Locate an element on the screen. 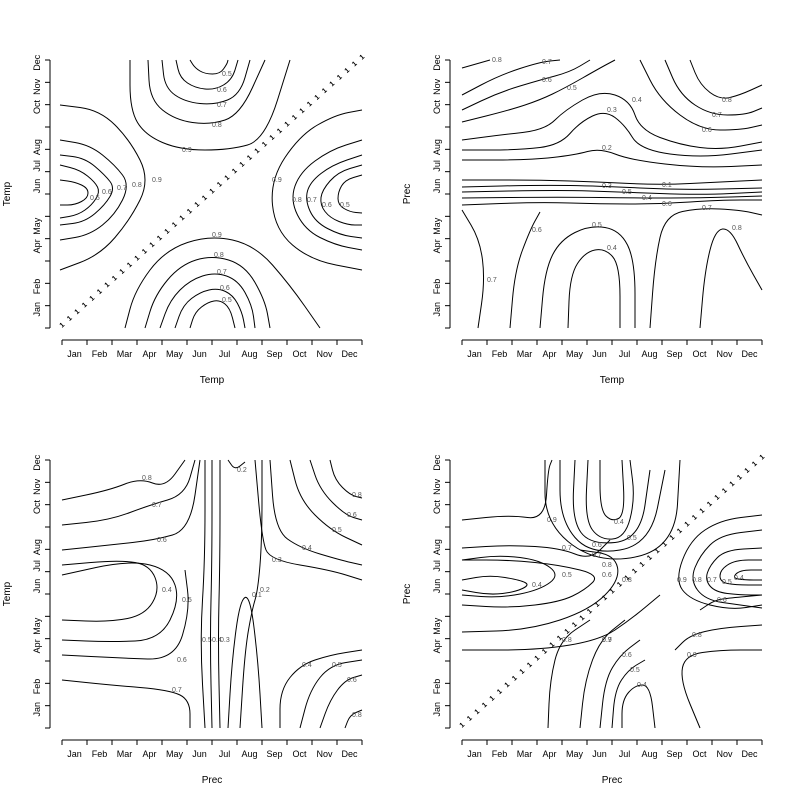 The height and width of the screenshot is (800, 800). x-tick-label: Apr is located at coordinates (549, 354).